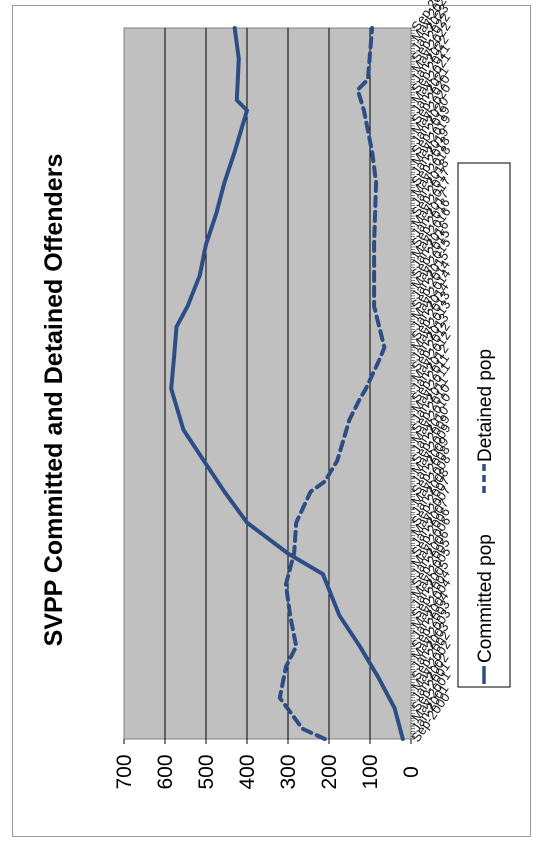  I want to click on value-tick-label: 300, so click(288, 771).